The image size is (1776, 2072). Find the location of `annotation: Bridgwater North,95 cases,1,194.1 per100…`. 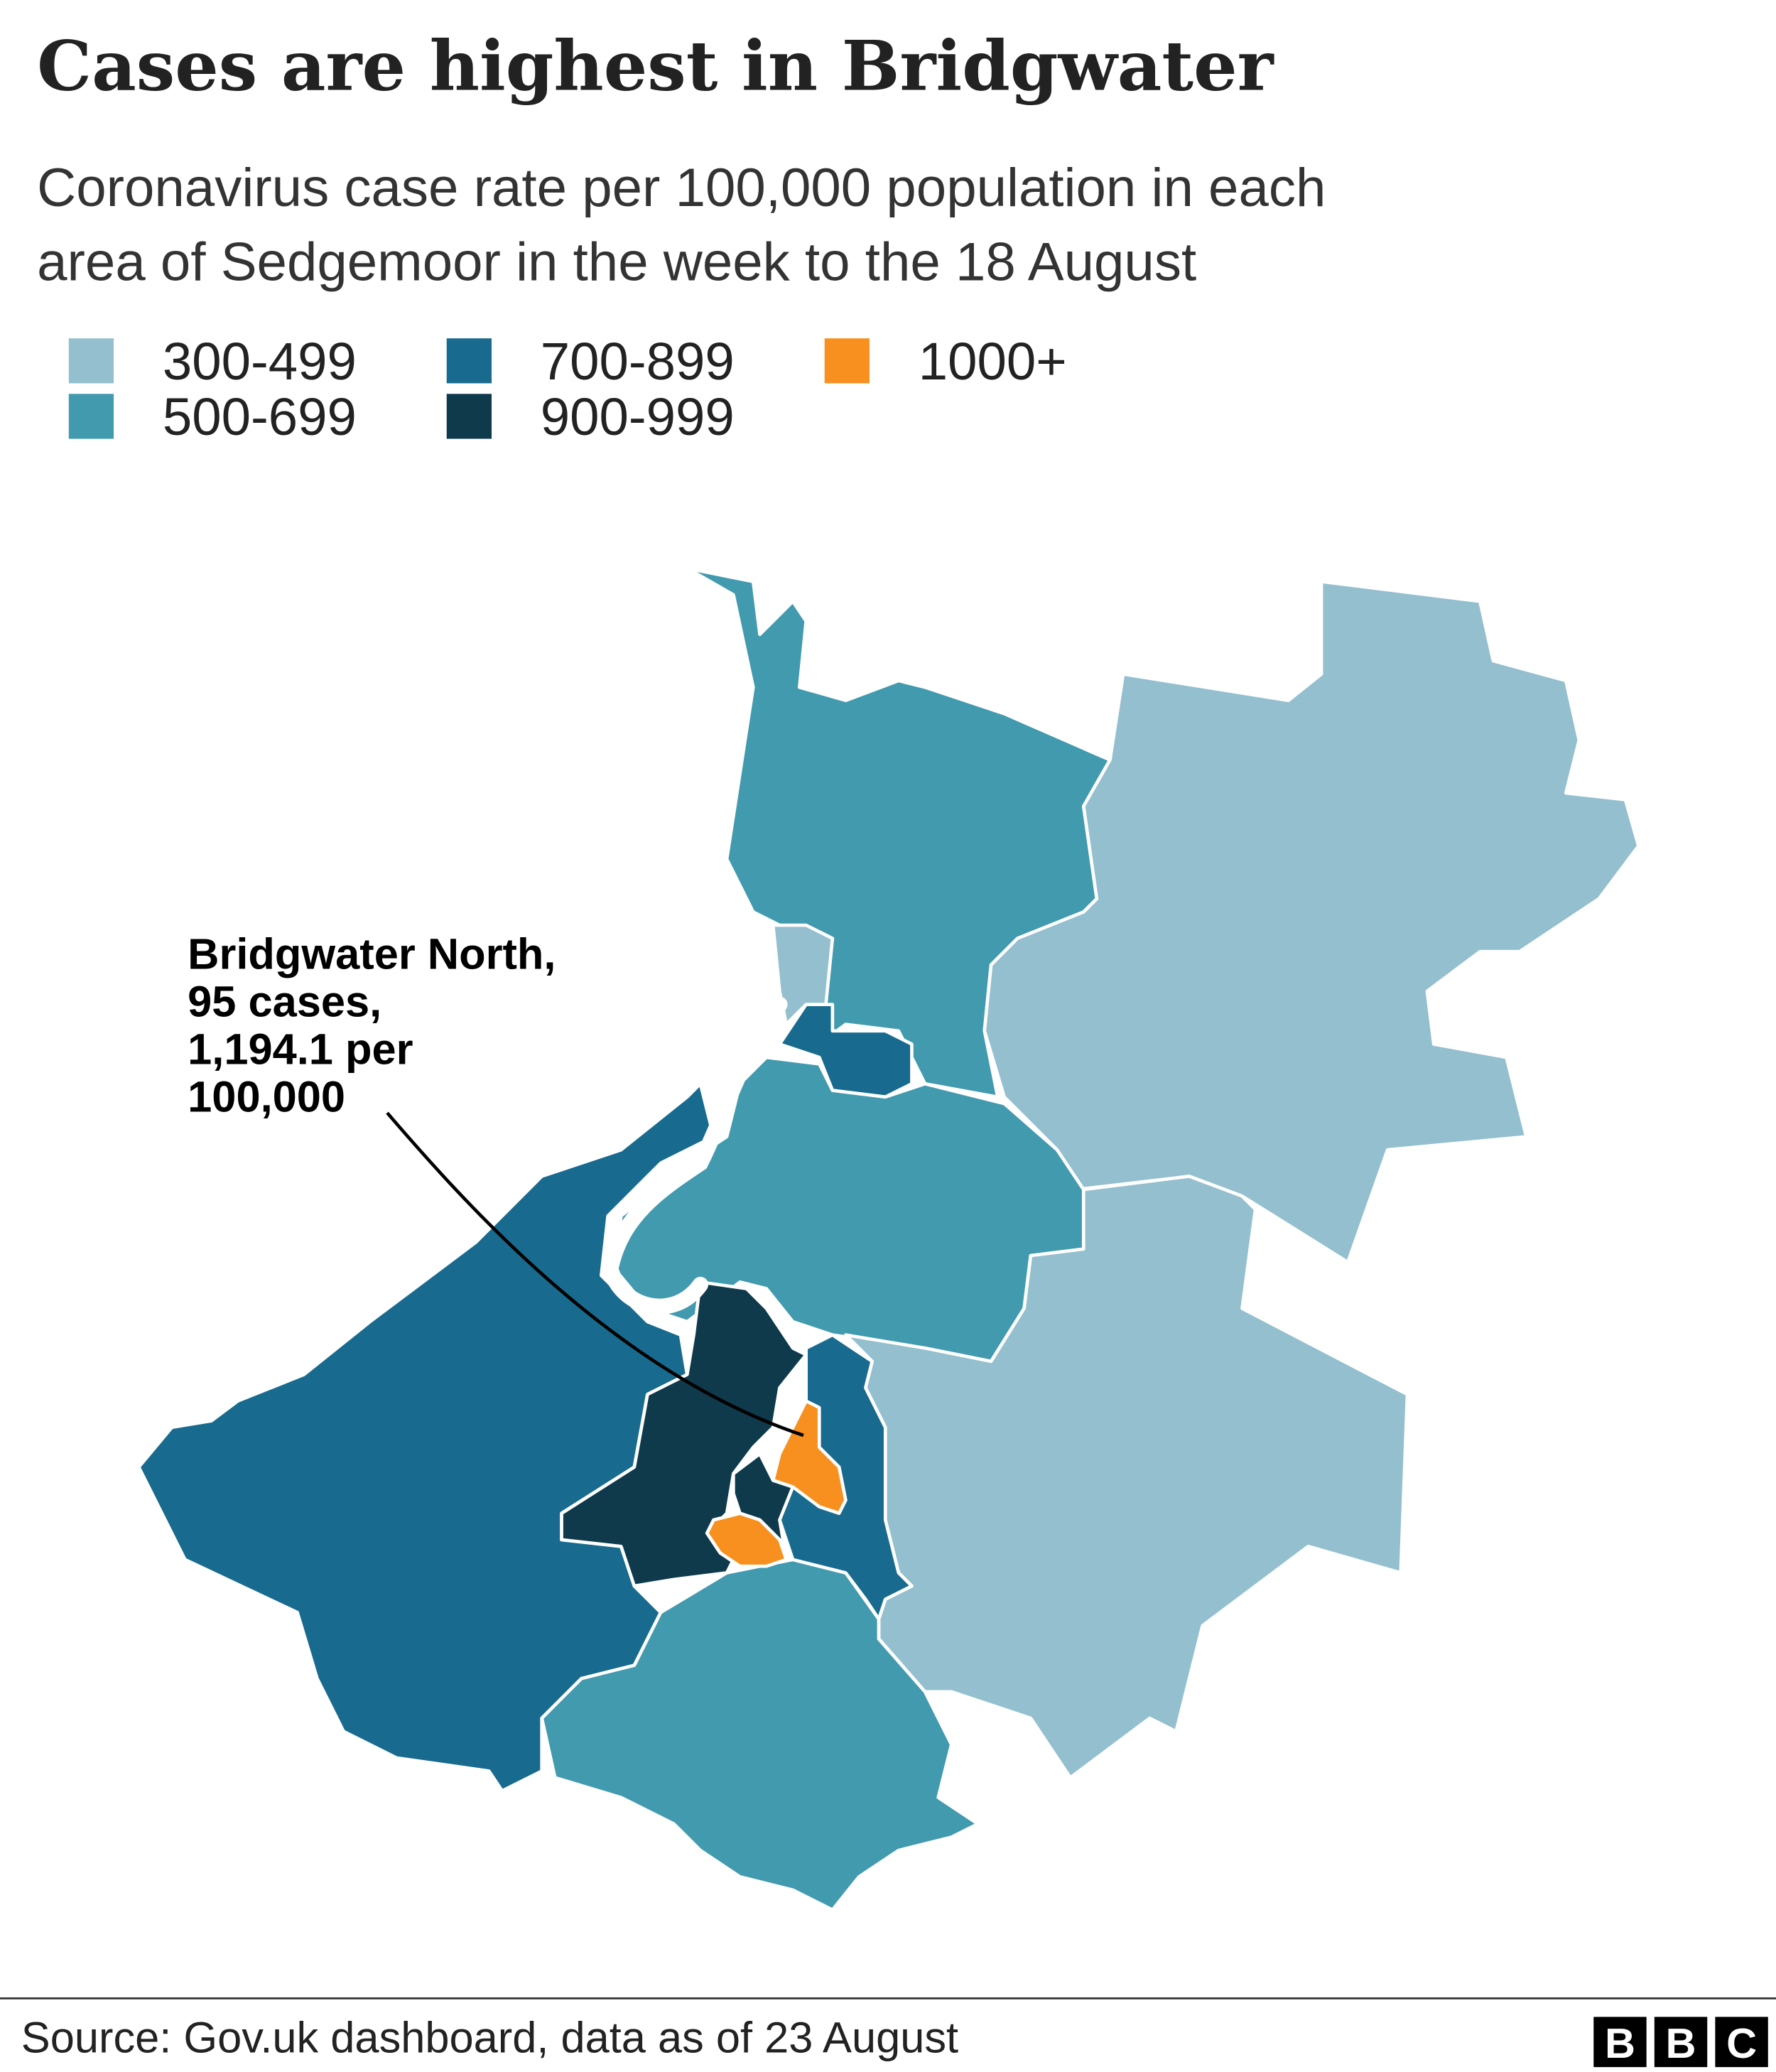

annotation: Bridgwater North,95 cases,1,194.1 per100… is located at coordinates (372, 1025).